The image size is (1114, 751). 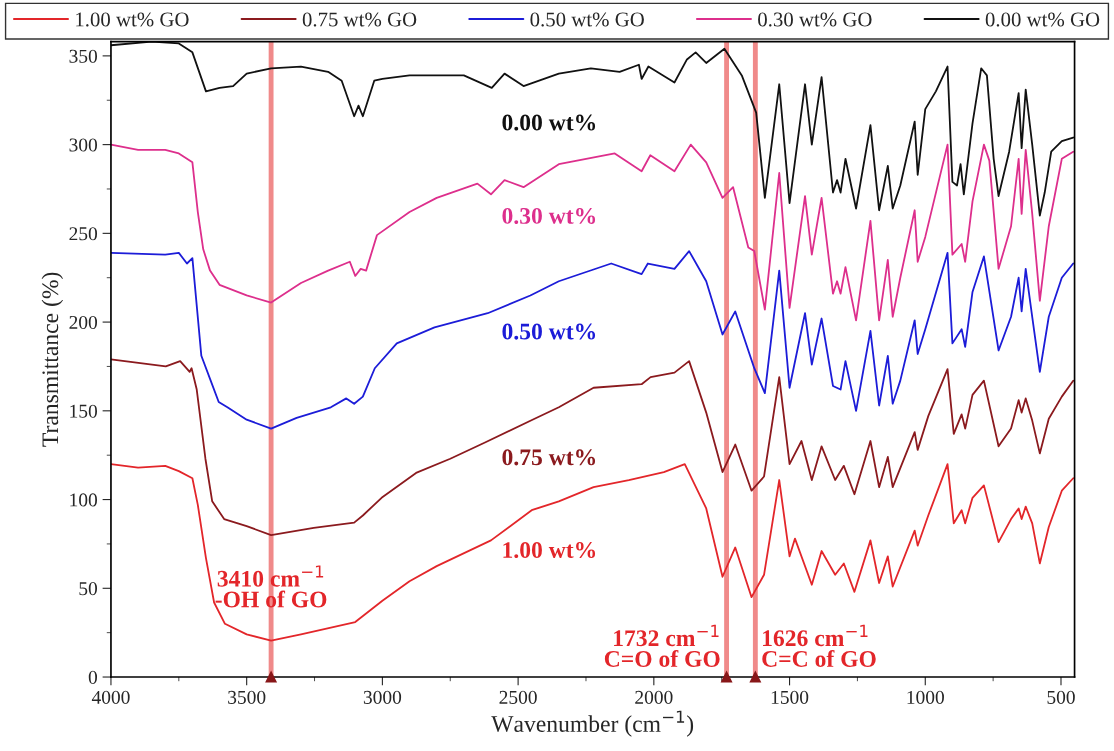 What do you see at coordinates (654, 697) in the screenshot?
I see `x-tick-label: 2000` at bounding box center [654, 697].